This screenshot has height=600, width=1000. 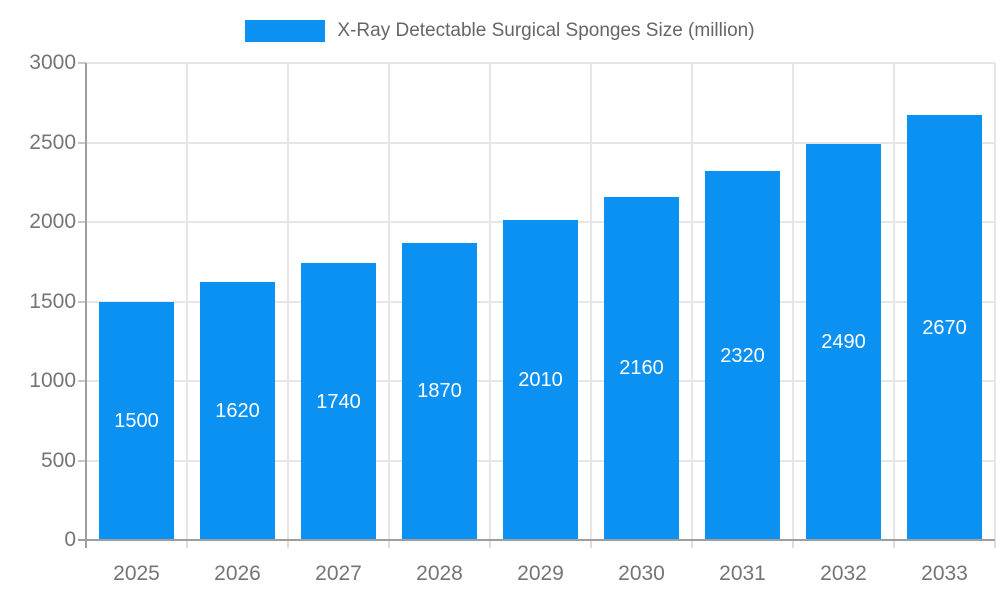 What do you see at coordinates (641, 573) in the screenshot?
I see `x-axis-tick-label: 2030` at bounding box center [641, 573].